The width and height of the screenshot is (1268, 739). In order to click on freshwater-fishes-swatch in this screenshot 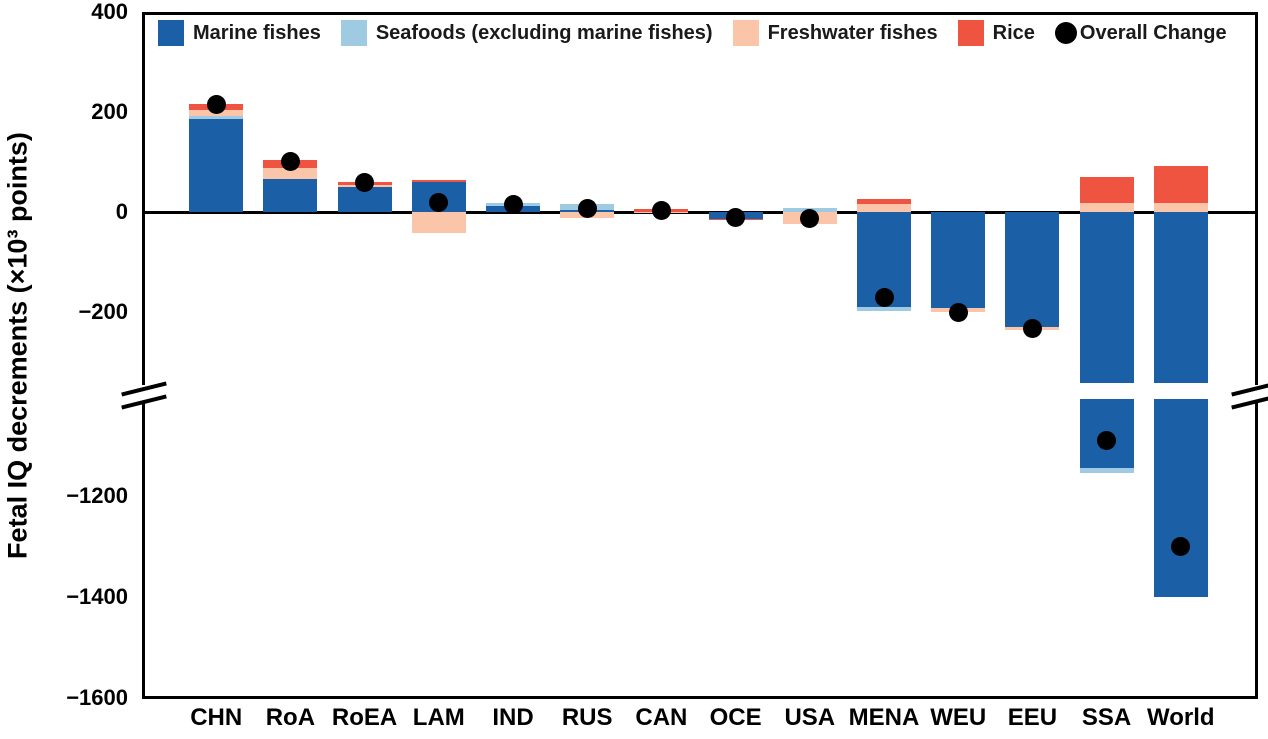, I will do `click(745, 33)`.